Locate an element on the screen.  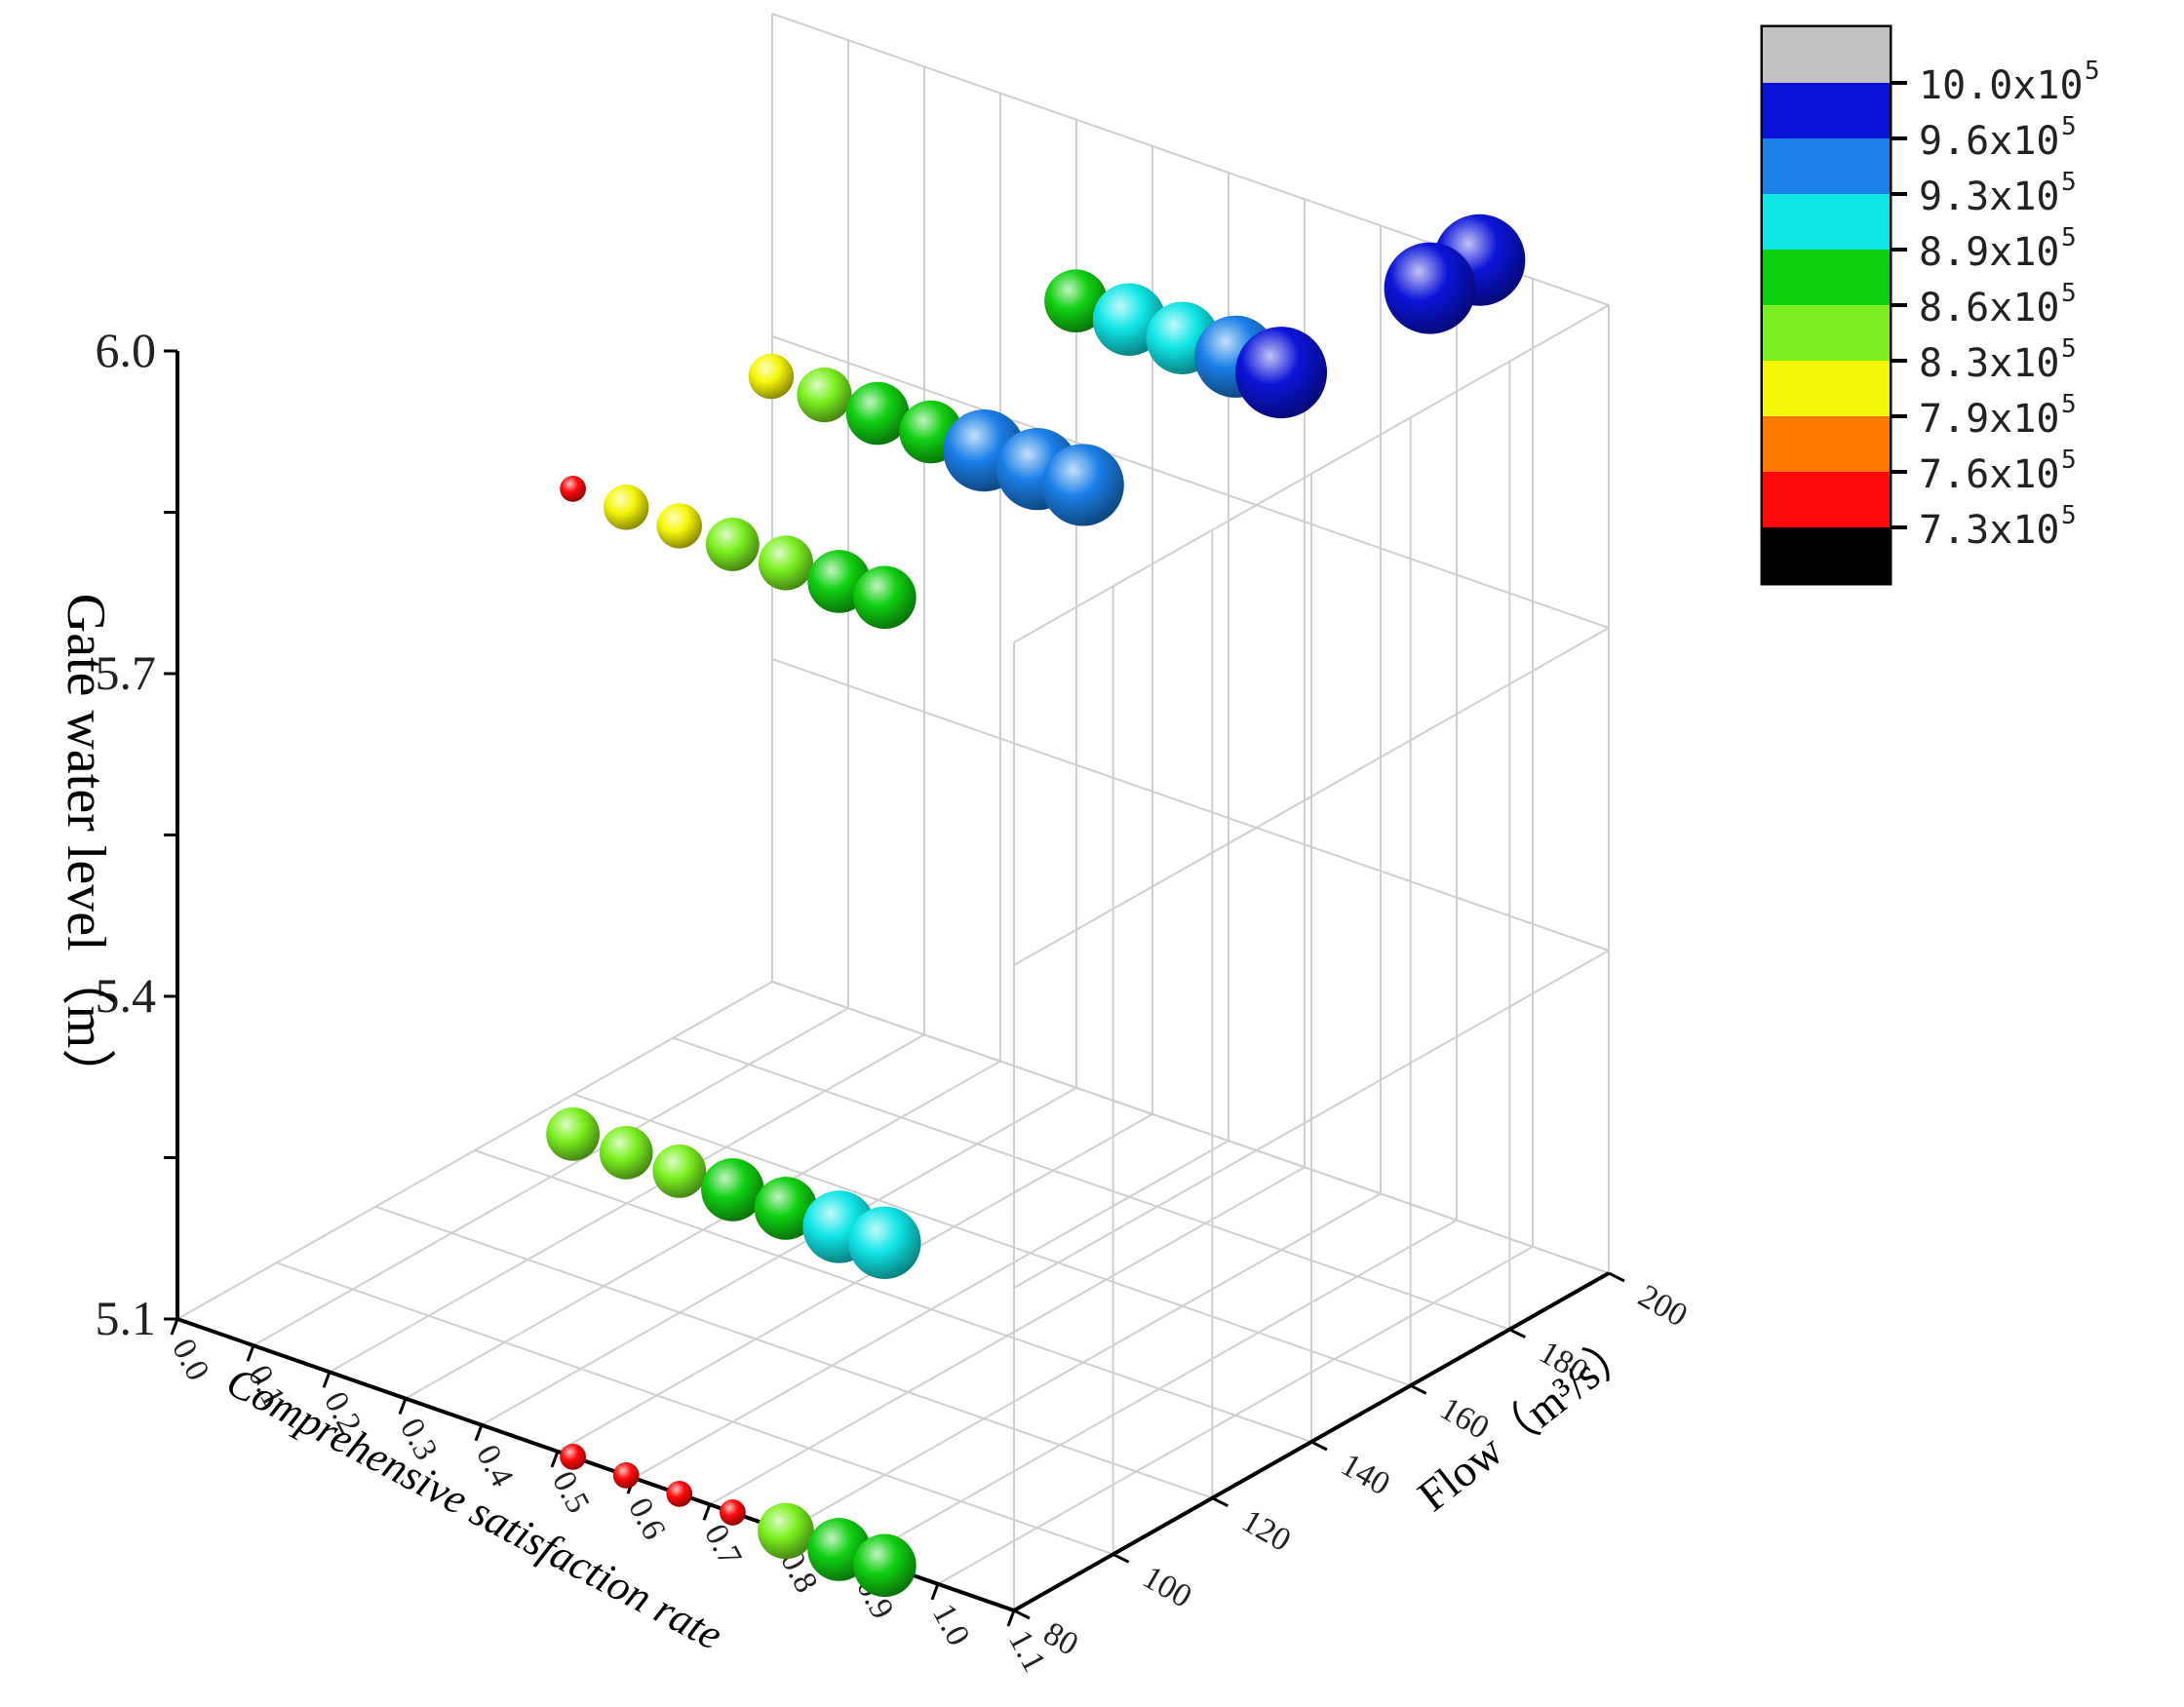
legend-label: 9.3x10 is located at coordinates (1989, 197).